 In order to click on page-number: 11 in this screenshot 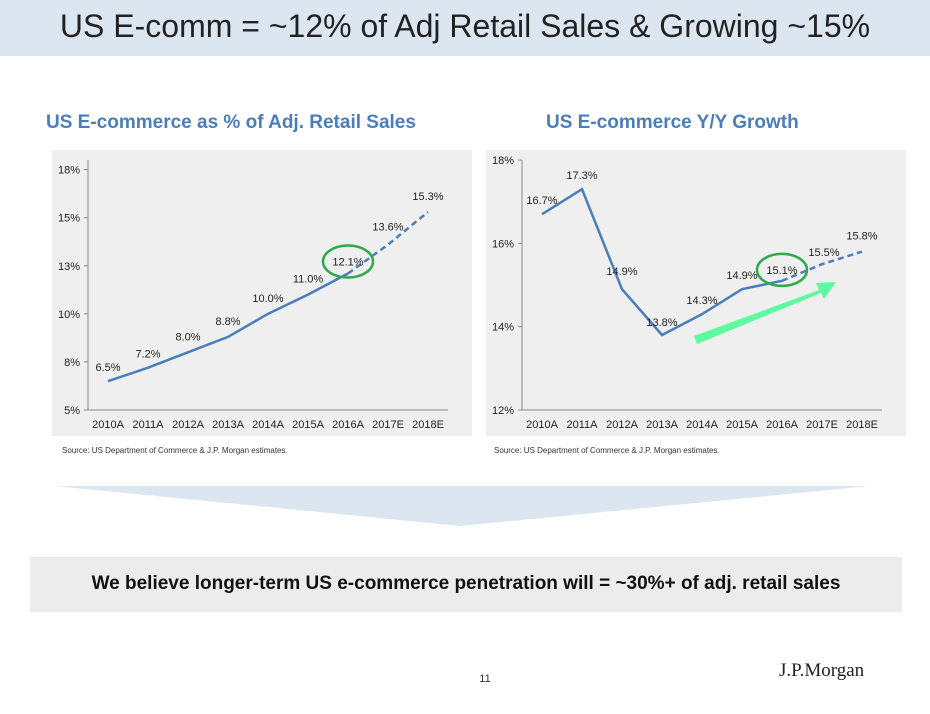, I will do `click(485, 679)`.